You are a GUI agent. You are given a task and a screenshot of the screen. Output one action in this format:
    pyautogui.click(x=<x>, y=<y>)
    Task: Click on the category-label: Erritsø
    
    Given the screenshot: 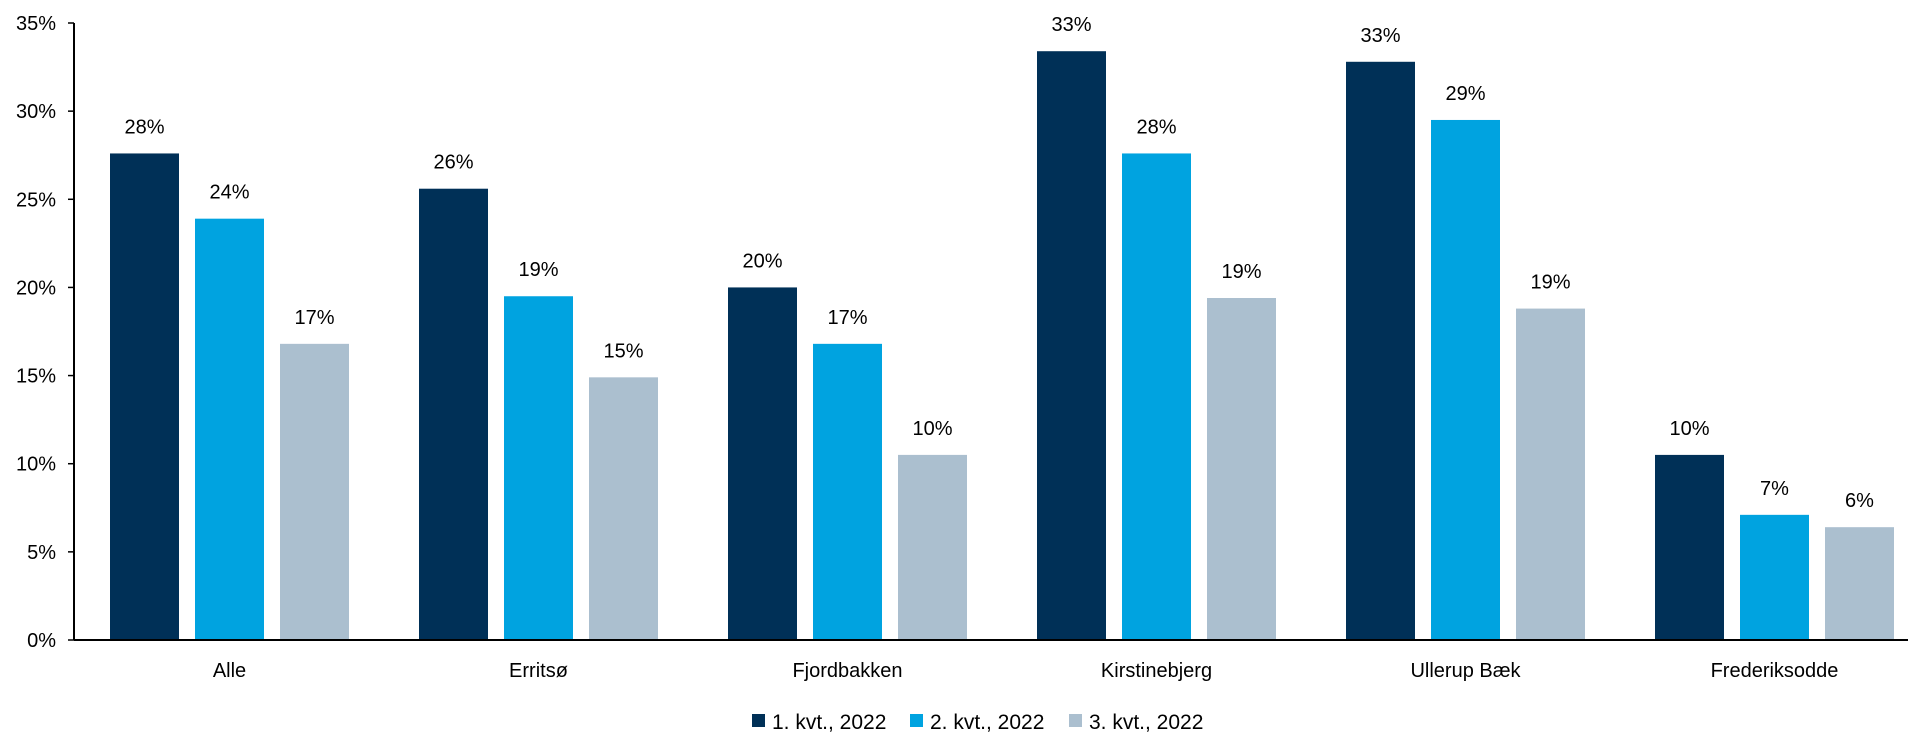 What is the action you would take?
    pyautogui.click(x=538, y=671)
    